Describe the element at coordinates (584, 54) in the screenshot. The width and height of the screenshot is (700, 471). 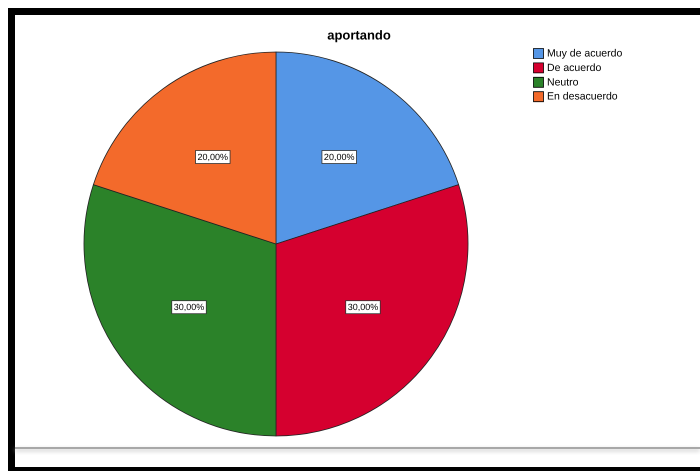
I see `legend-label: Muy de acuerdo` at that location.